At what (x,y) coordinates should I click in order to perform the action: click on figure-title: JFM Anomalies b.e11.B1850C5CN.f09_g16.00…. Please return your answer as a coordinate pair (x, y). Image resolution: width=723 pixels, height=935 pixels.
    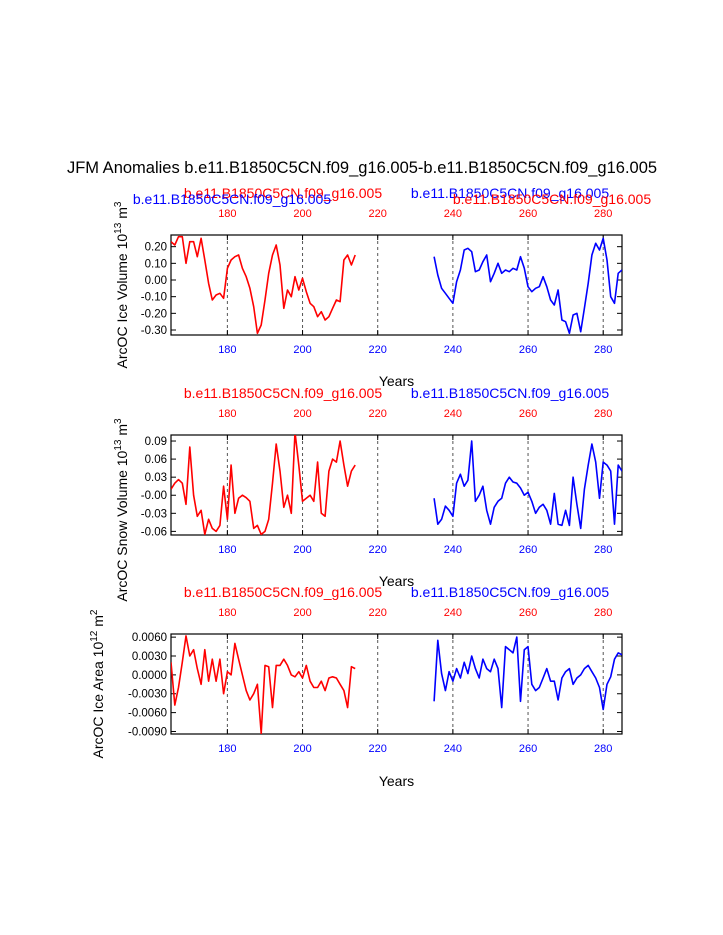
    Looking at the image, I should click on (362, 168).